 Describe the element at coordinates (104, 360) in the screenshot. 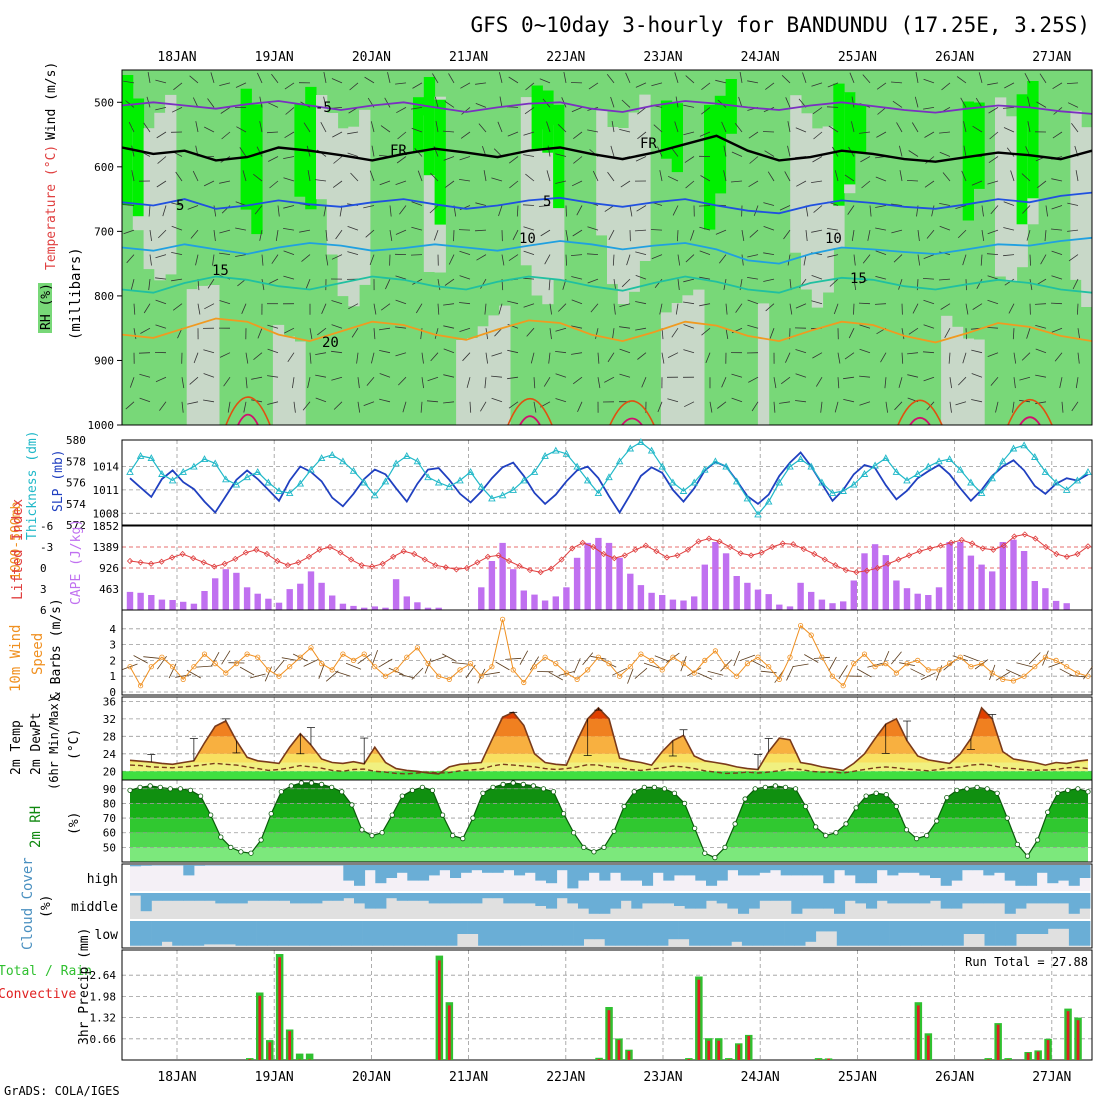

I see `y-tick-label: 900` at that location.